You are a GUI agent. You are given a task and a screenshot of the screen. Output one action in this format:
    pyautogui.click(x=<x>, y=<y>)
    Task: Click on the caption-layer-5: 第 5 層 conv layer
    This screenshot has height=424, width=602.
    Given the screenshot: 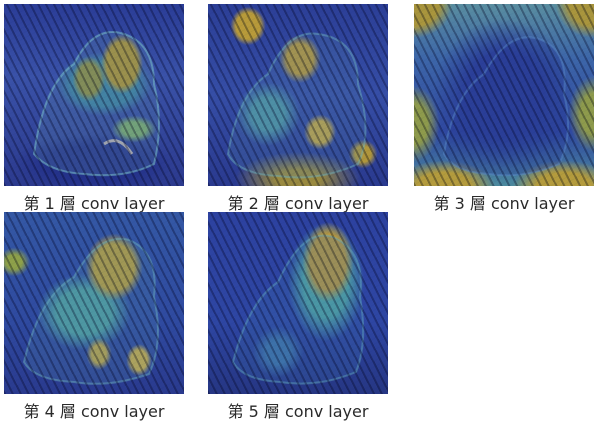 What is the action you would take?
    pyautogui.click(x=298, y=411)
    